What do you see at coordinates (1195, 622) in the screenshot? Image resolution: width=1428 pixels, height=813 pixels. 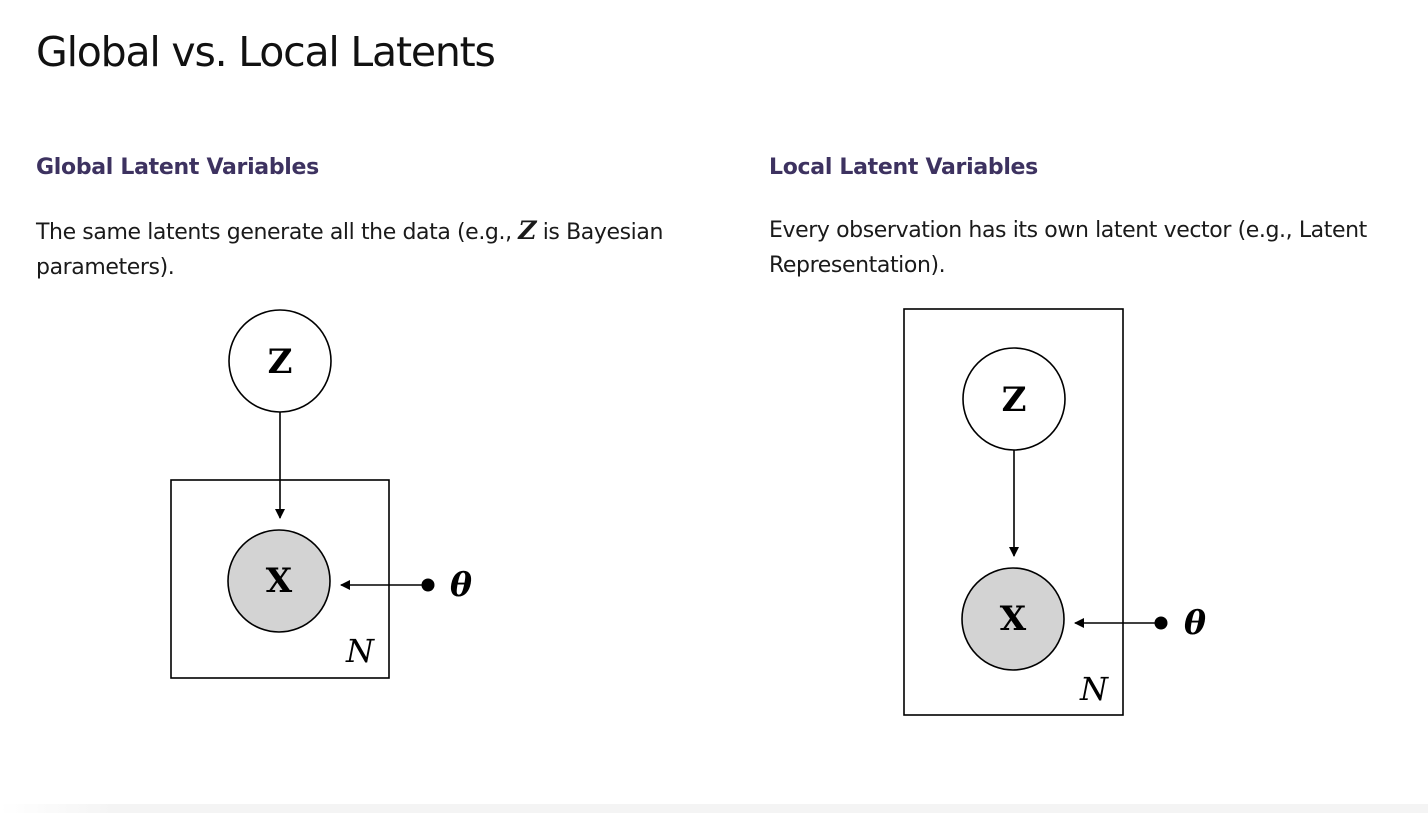 I see `local-param-label: θ` at bounding box center [1195, 622].